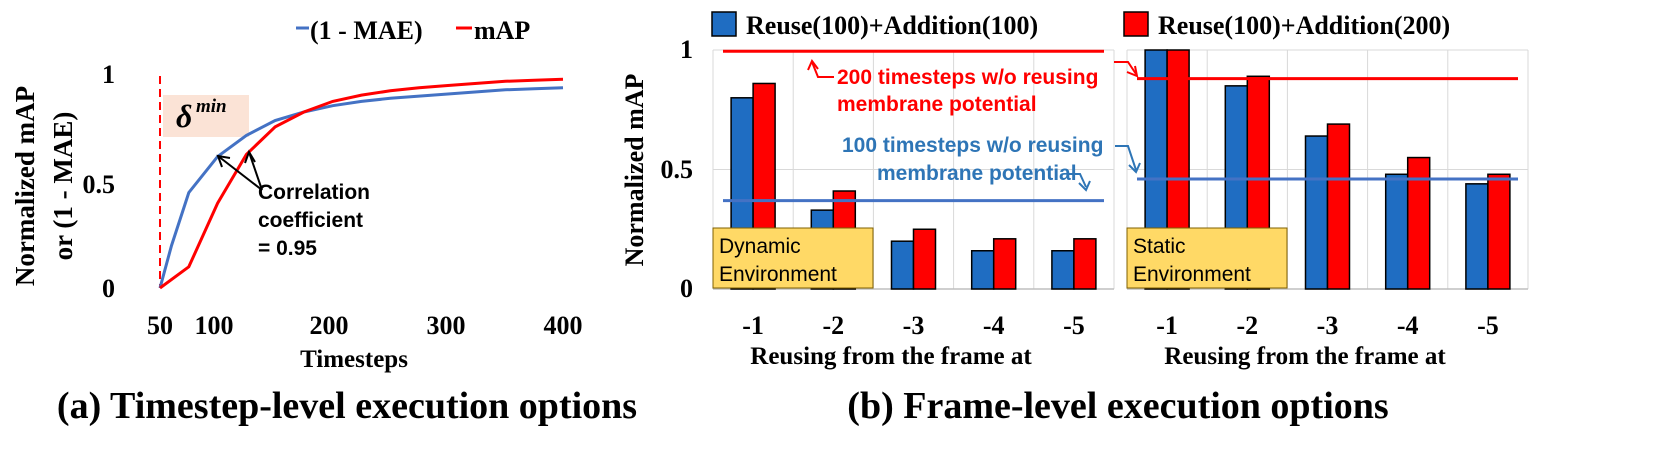  Describe the element at coordinates (760, 246) in the screenshot. I see `dynamic-env-label-1: Dynamic` at that location.